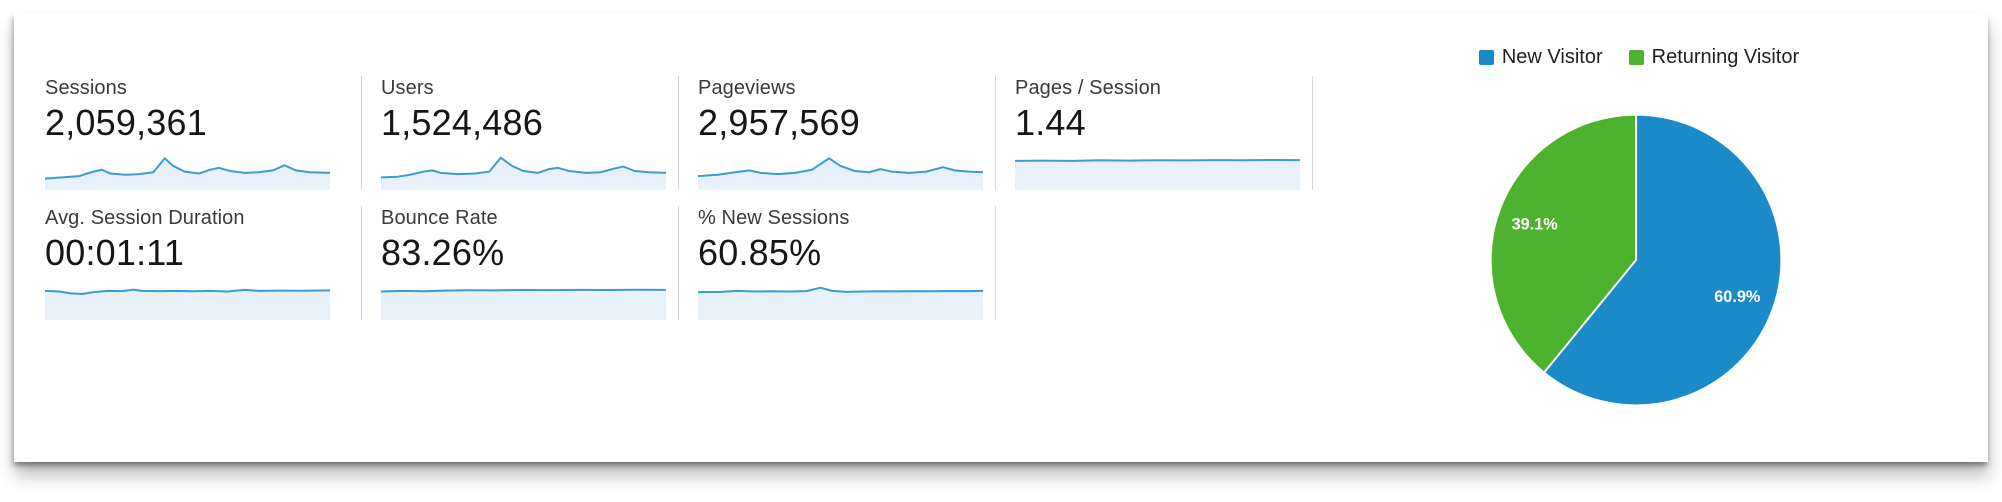  What do you see at coordinates (1050, 122) in the screenshot?
I see `metric-value: 1.44` at bounding box center [1050, 122].